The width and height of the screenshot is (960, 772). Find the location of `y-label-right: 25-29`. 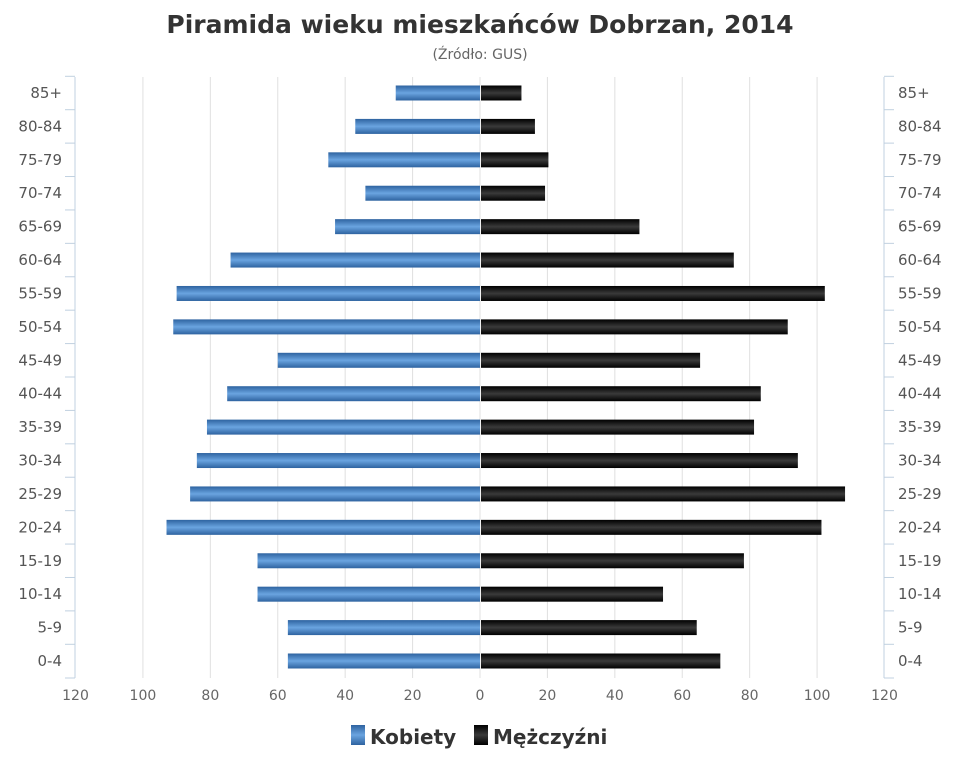

y-label-right: 25-29 is located at coordinates (920, 494).